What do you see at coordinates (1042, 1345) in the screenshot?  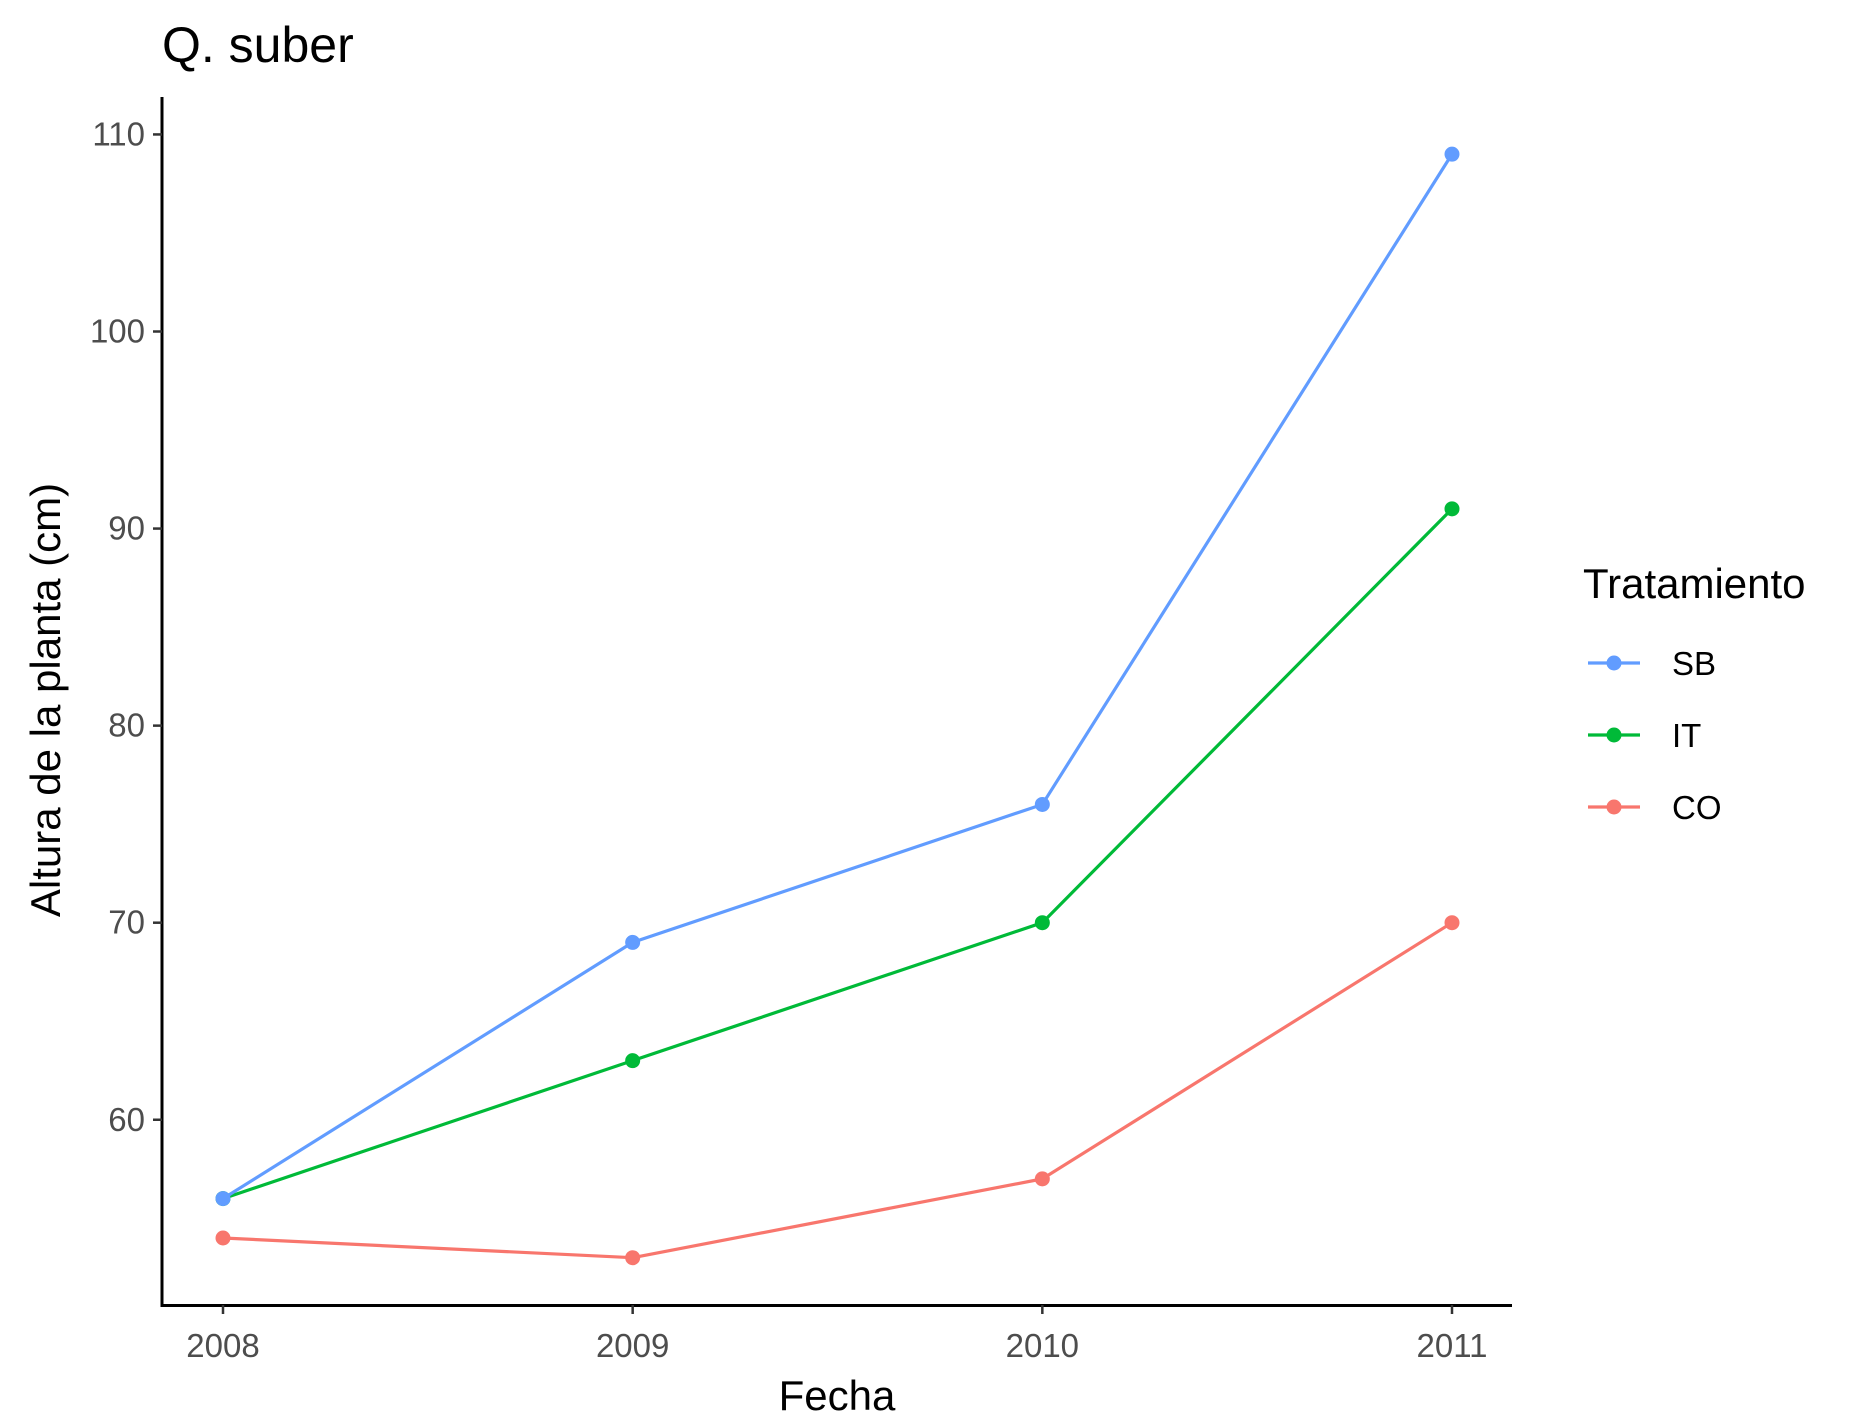 I see `x-tick-label: 2010` at bounding box center [1042, 1345].